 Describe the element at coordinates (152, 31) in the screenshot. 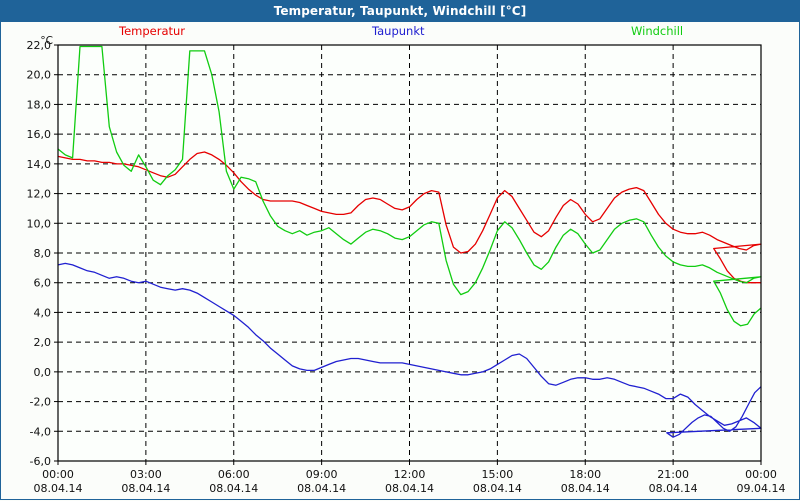

I see `legend-item-temperatur: Temperatur` at that location.